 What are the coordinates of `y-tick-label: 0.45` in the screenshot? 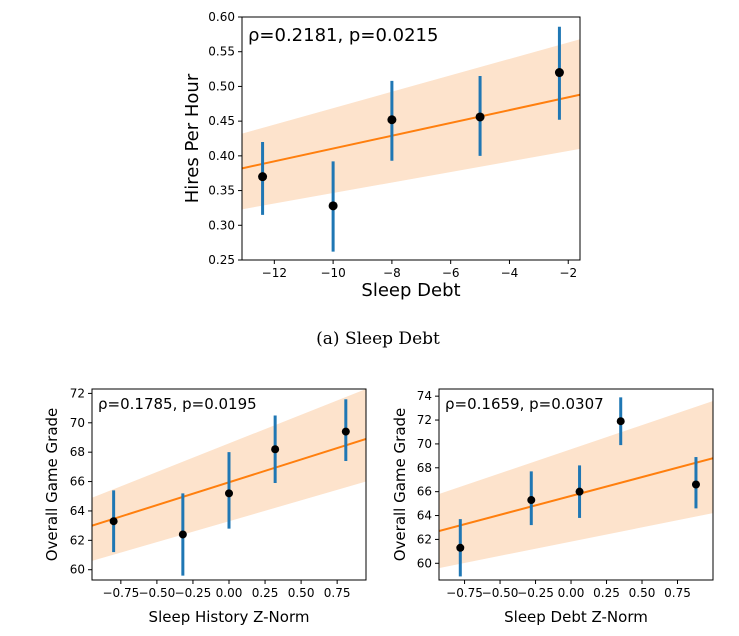 It's located at (221, 121).